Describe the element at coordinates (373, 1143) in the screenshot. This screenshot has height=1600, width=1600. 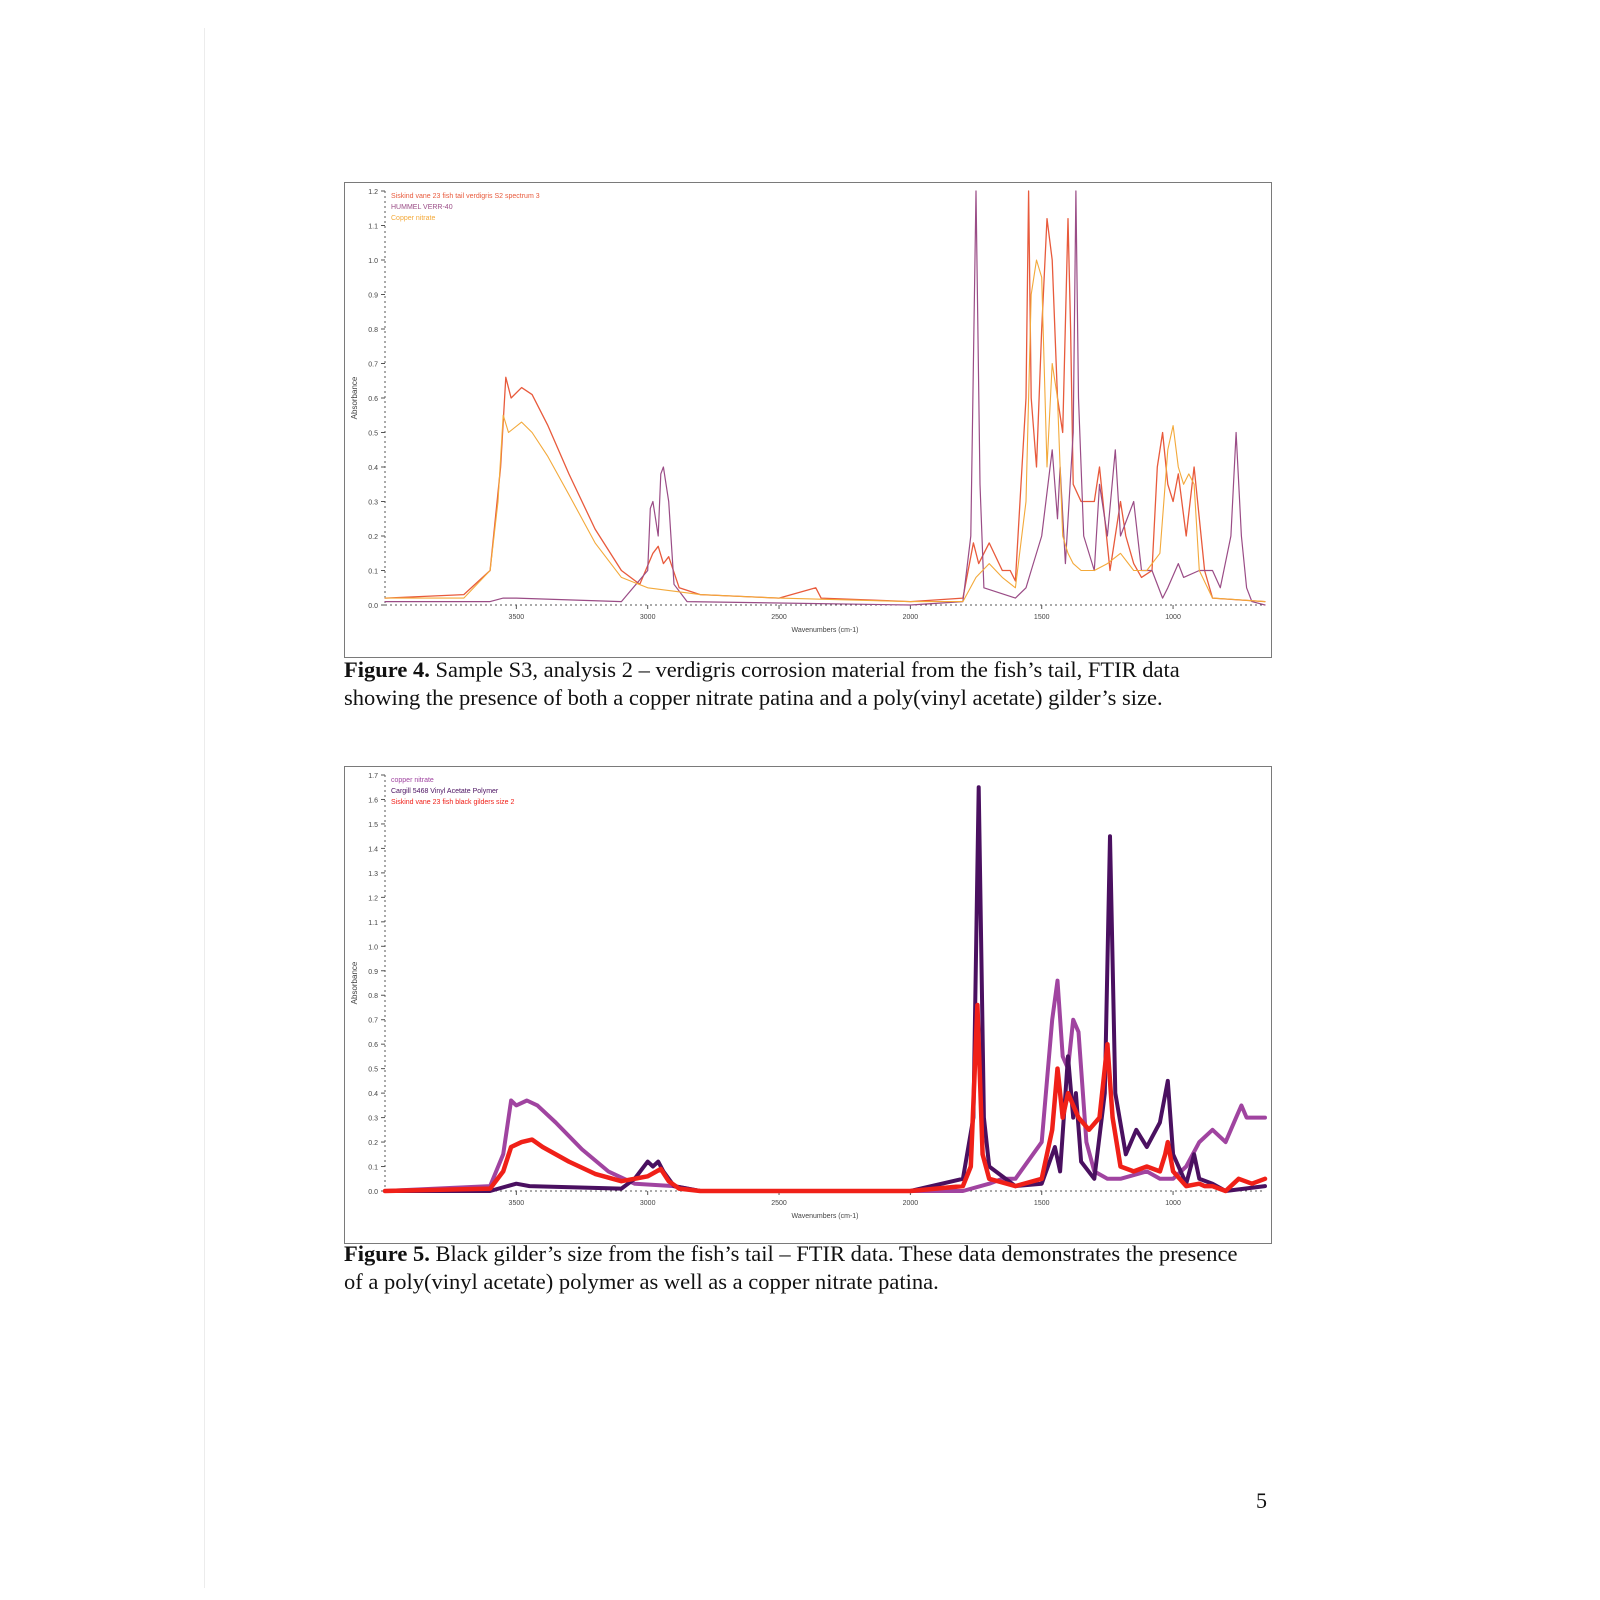
I see `fig5-y-tick-label: 0.2` at that location.